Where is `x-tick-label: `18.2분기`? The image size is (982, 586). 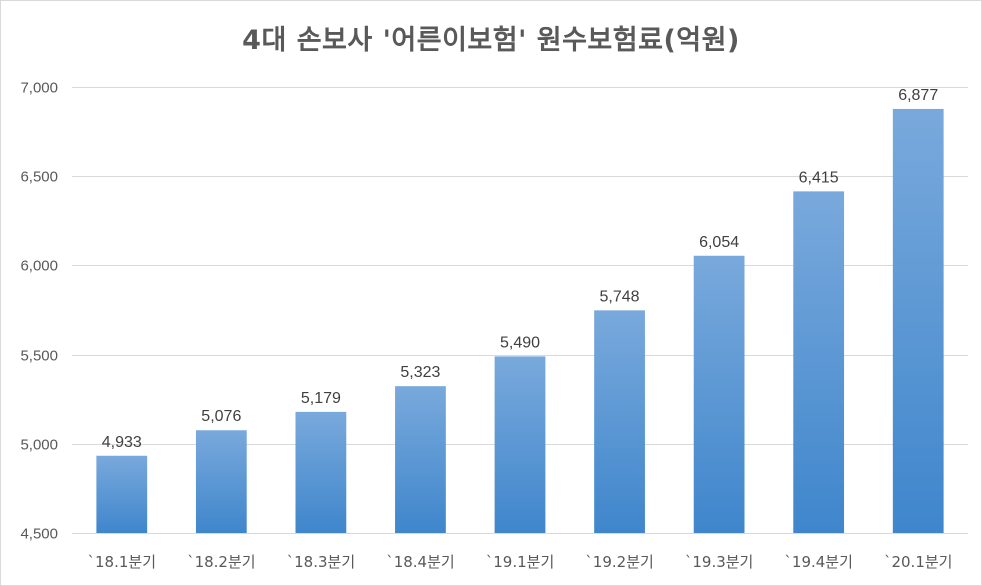 x-tick-label: `18.2분기 is located at coordinates (221, 562).